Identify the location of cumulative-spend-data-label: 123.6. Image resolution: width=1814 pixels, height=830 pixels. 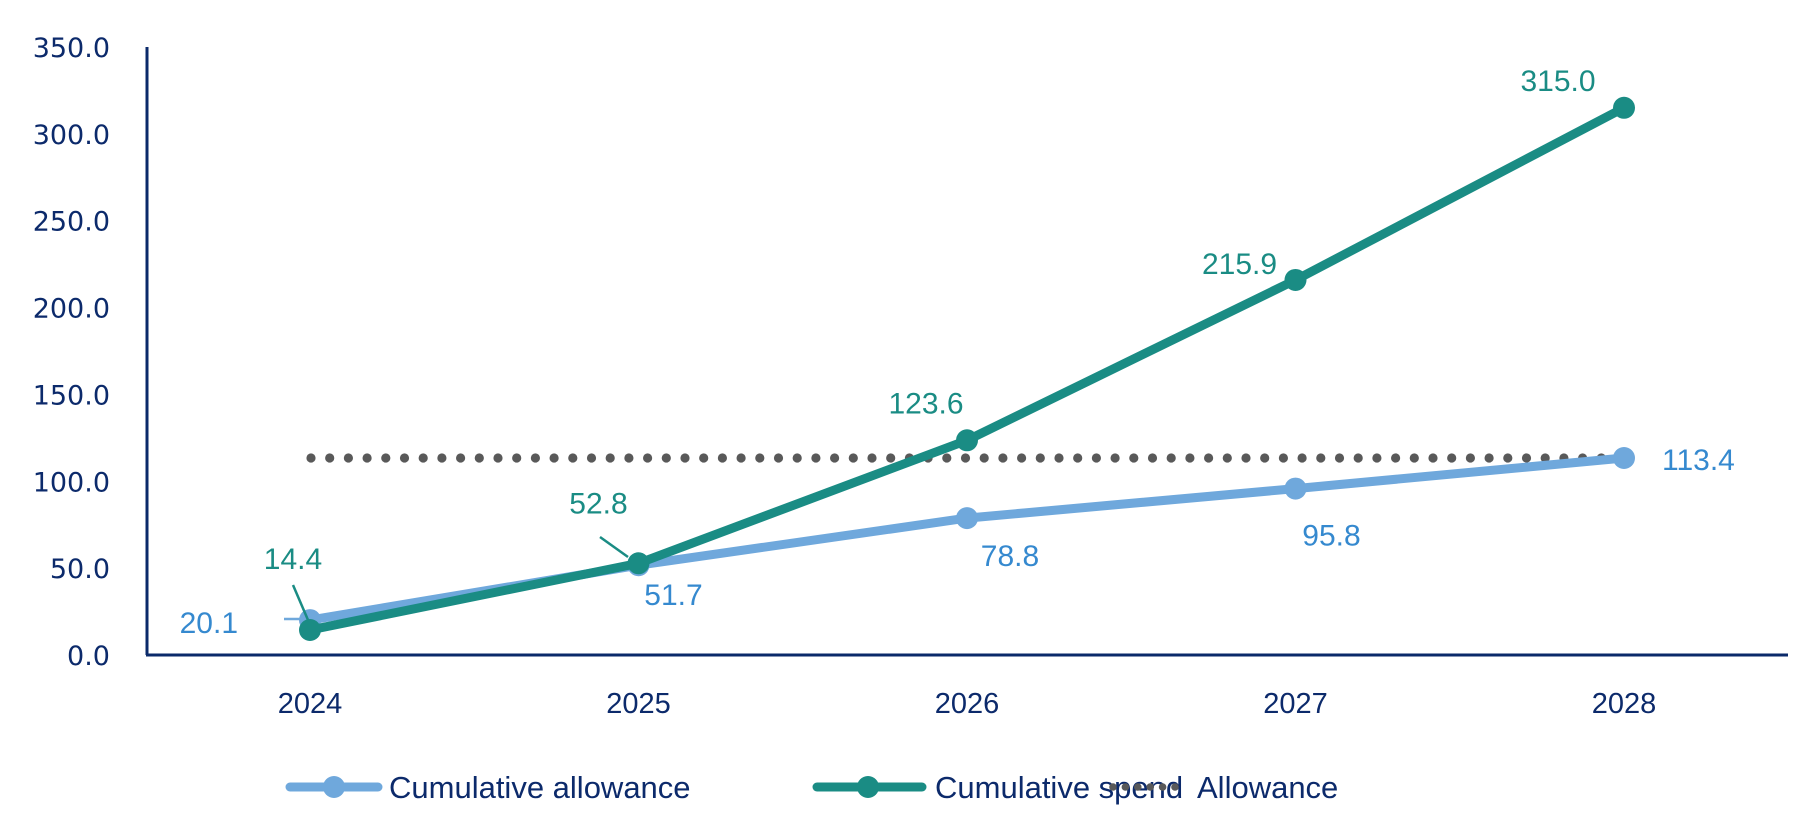
(925, 403).